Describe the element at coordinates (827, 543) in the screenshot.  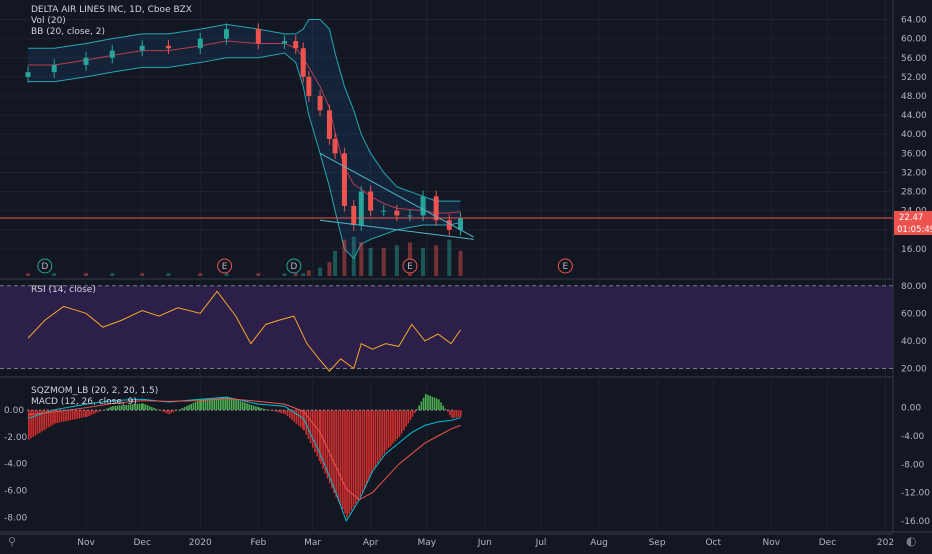
I see `x-tick-label: Dec` at that location.